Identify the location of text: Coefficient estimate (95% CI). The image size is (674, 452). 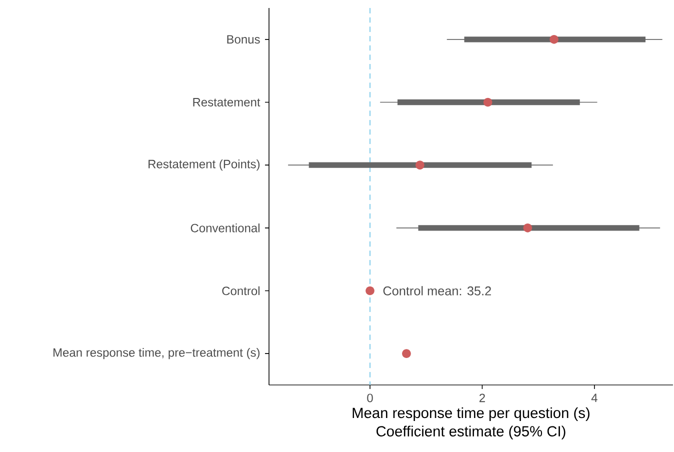
(471, 433).